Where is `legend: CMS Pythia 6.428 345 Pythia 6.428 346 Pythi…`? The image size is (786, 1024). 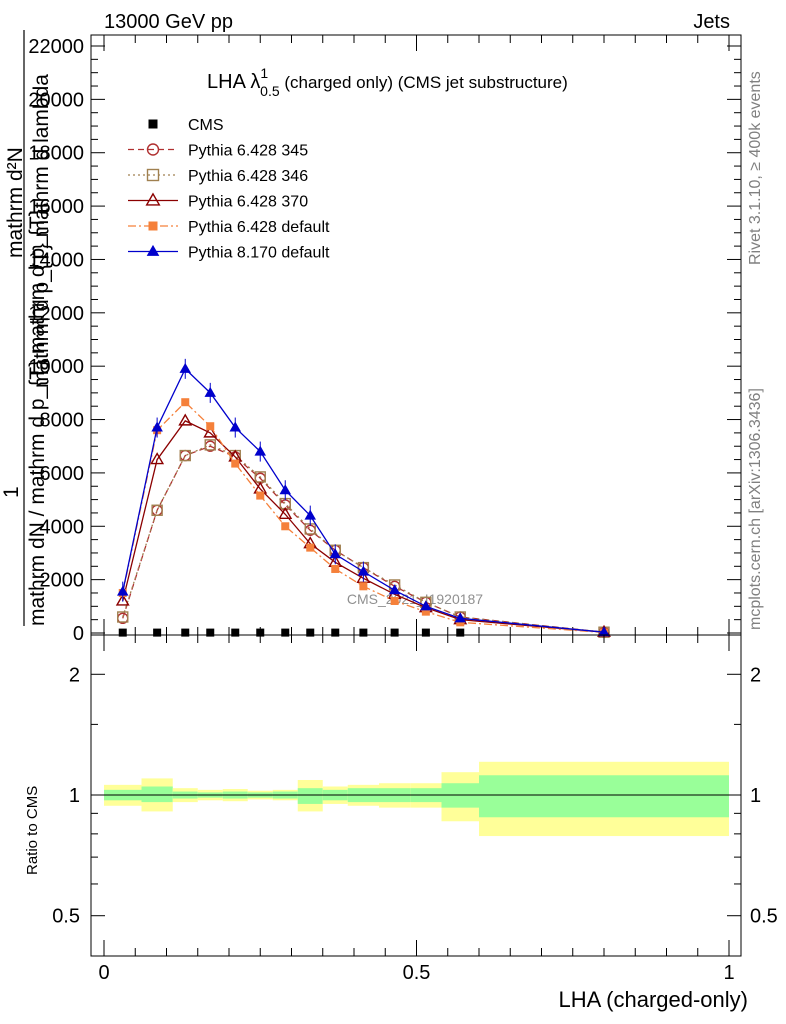 legend: CMS Pythia 6.428 345 Pythia 6.428 346 Pythi… is located at coordinates (229, 189).